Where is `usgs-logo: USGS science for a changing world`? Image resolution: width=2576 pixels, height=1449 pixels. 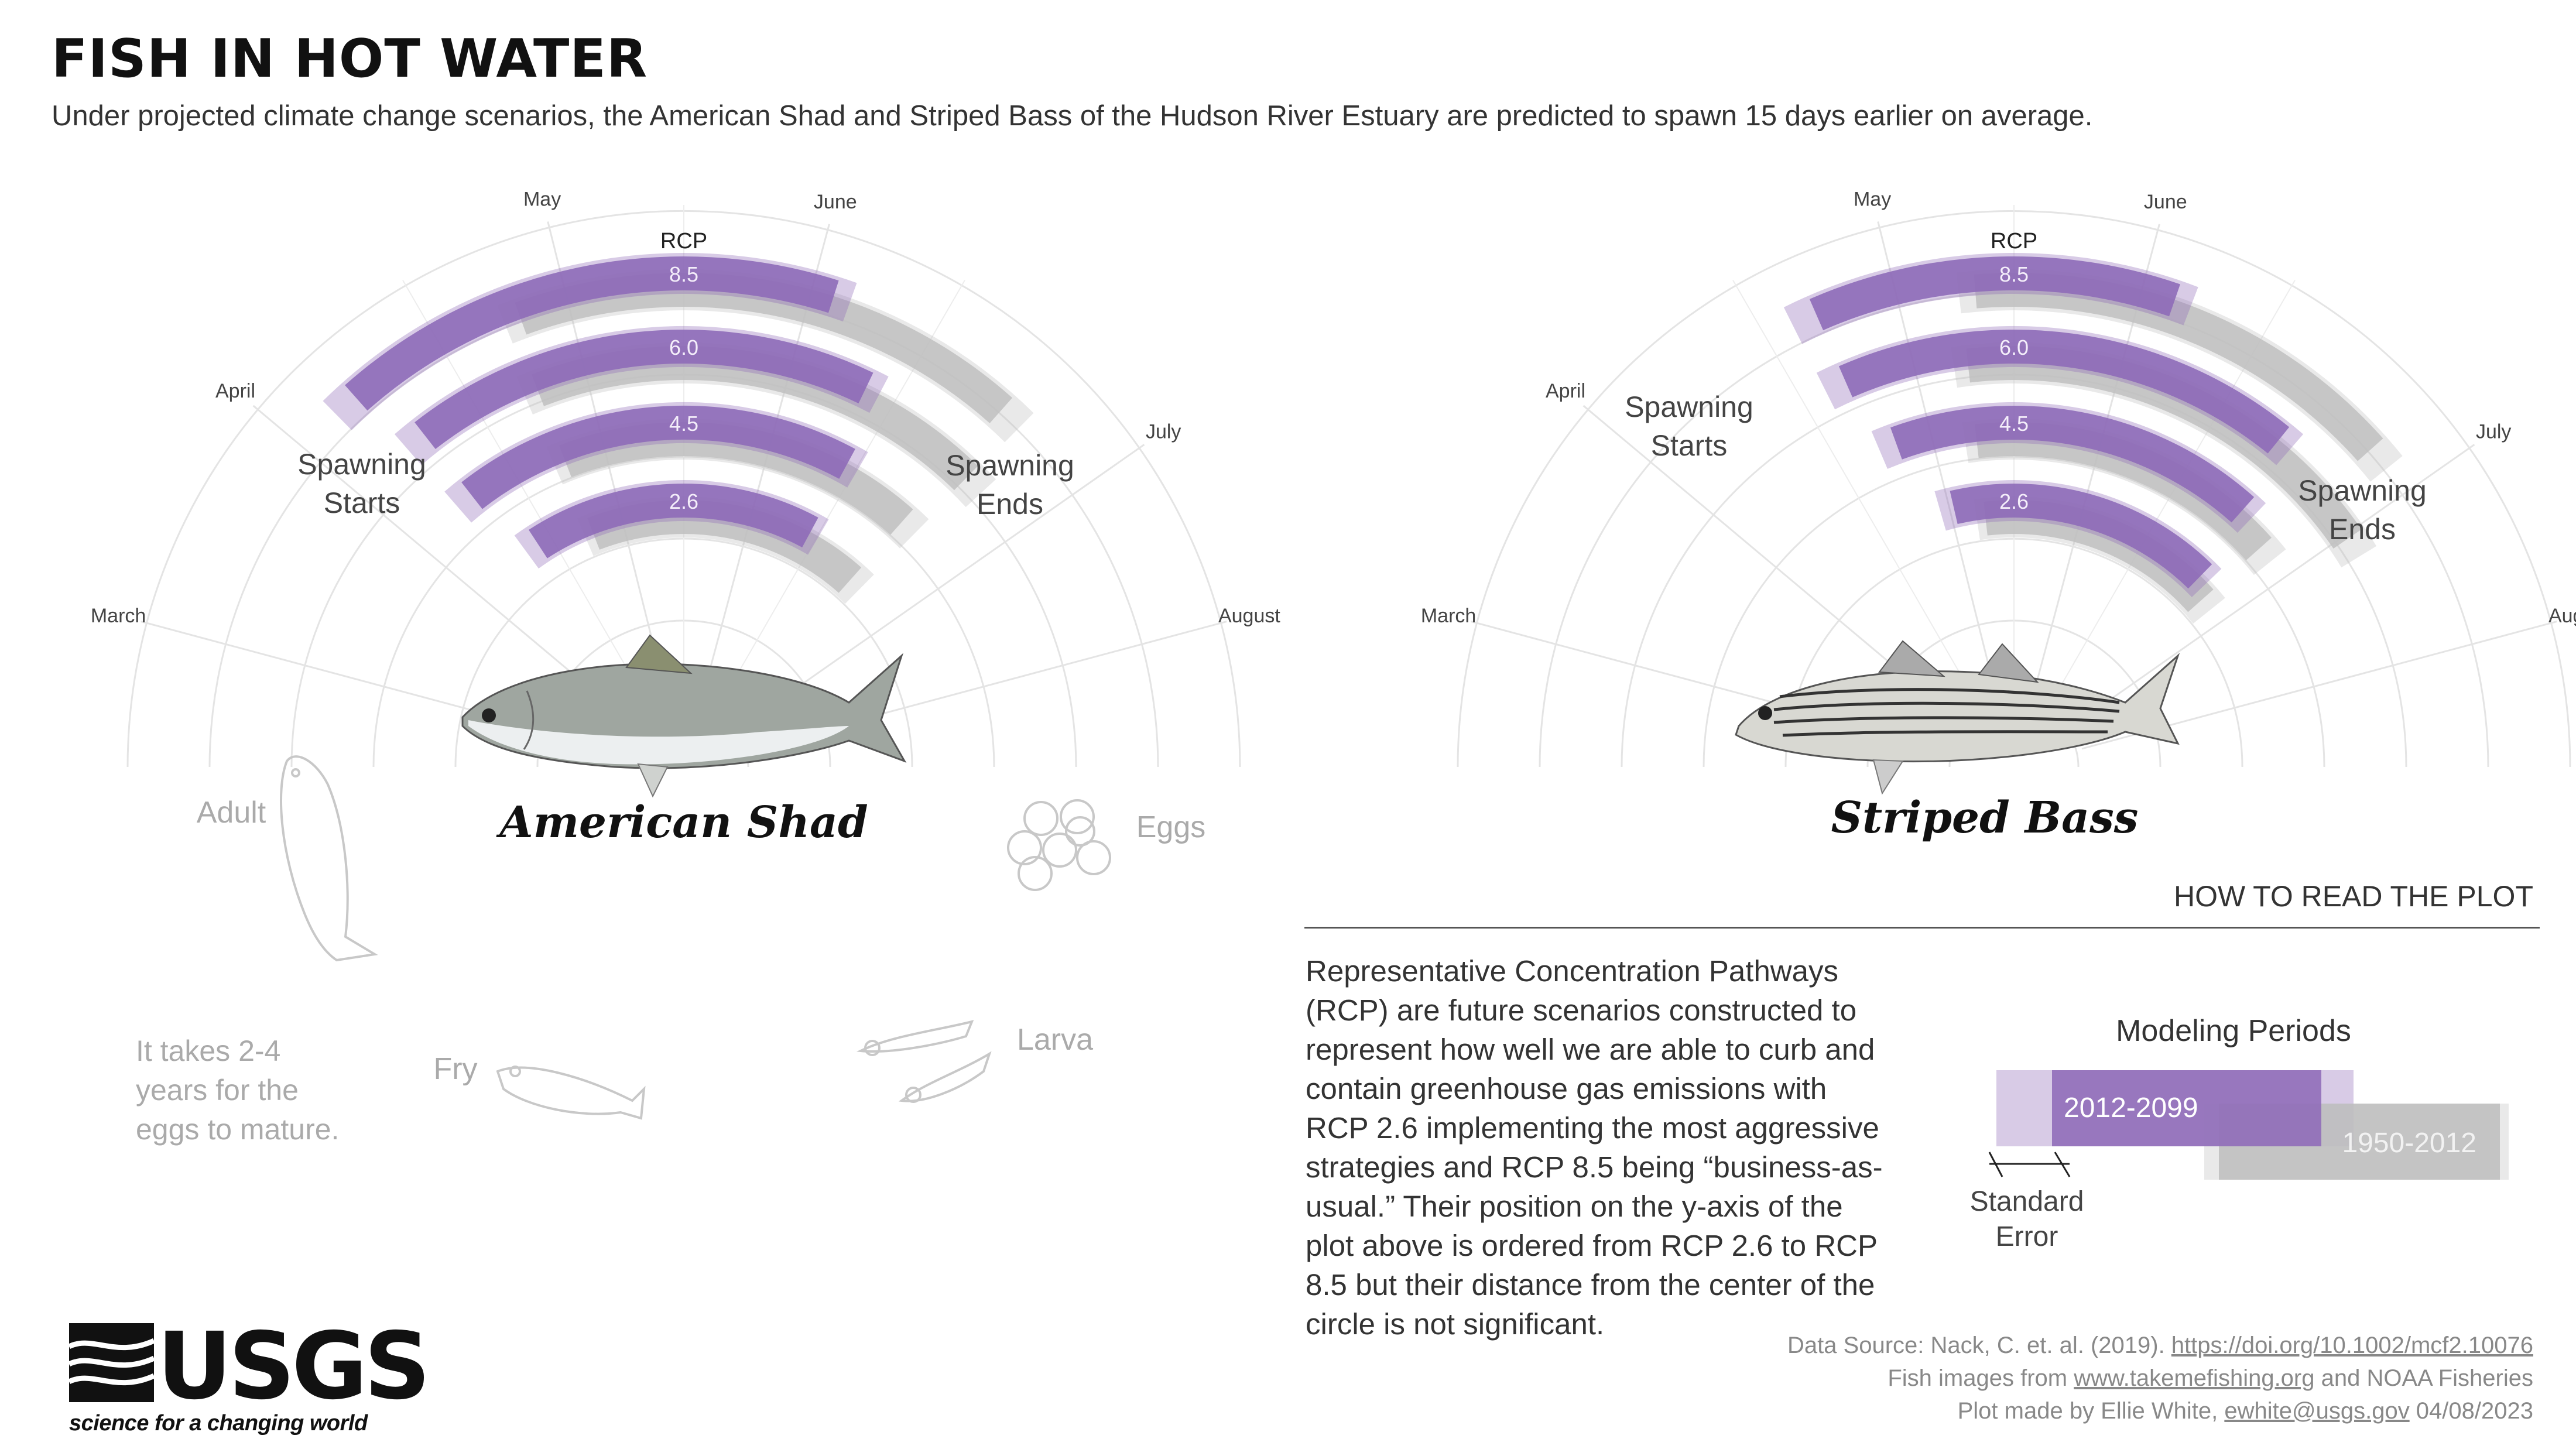 usgs-logo: USGS science for a changing world is located at coordinates (250, 1376).